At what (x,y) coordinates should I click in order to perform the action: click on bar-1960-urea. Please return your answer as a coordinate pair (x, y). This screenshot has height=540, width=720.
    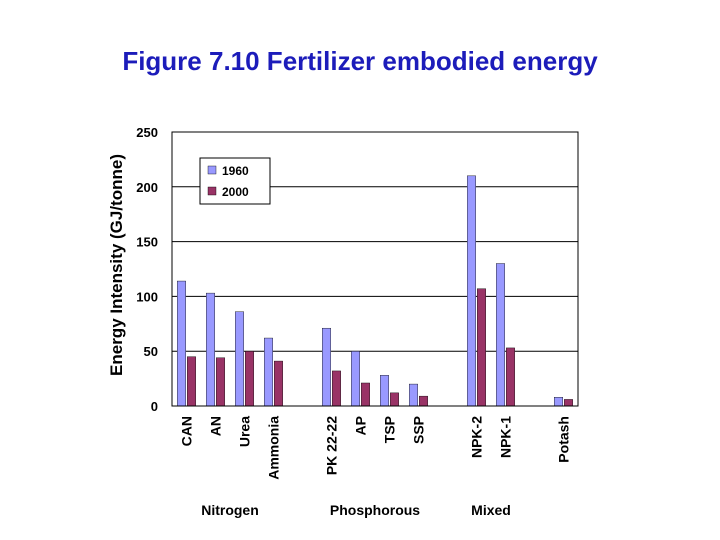
    Looking at the image, I should click on (239, 359).